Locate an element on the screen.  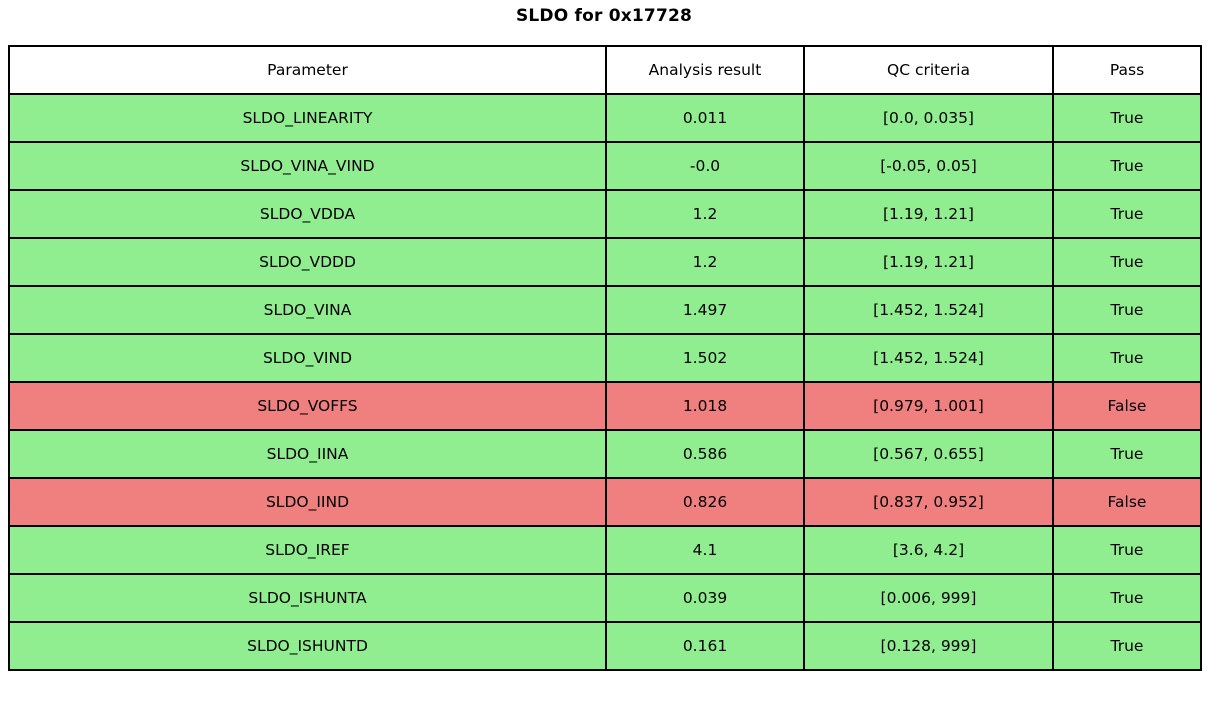
cell-result: 0.826 is located at coordinates (705, 502).